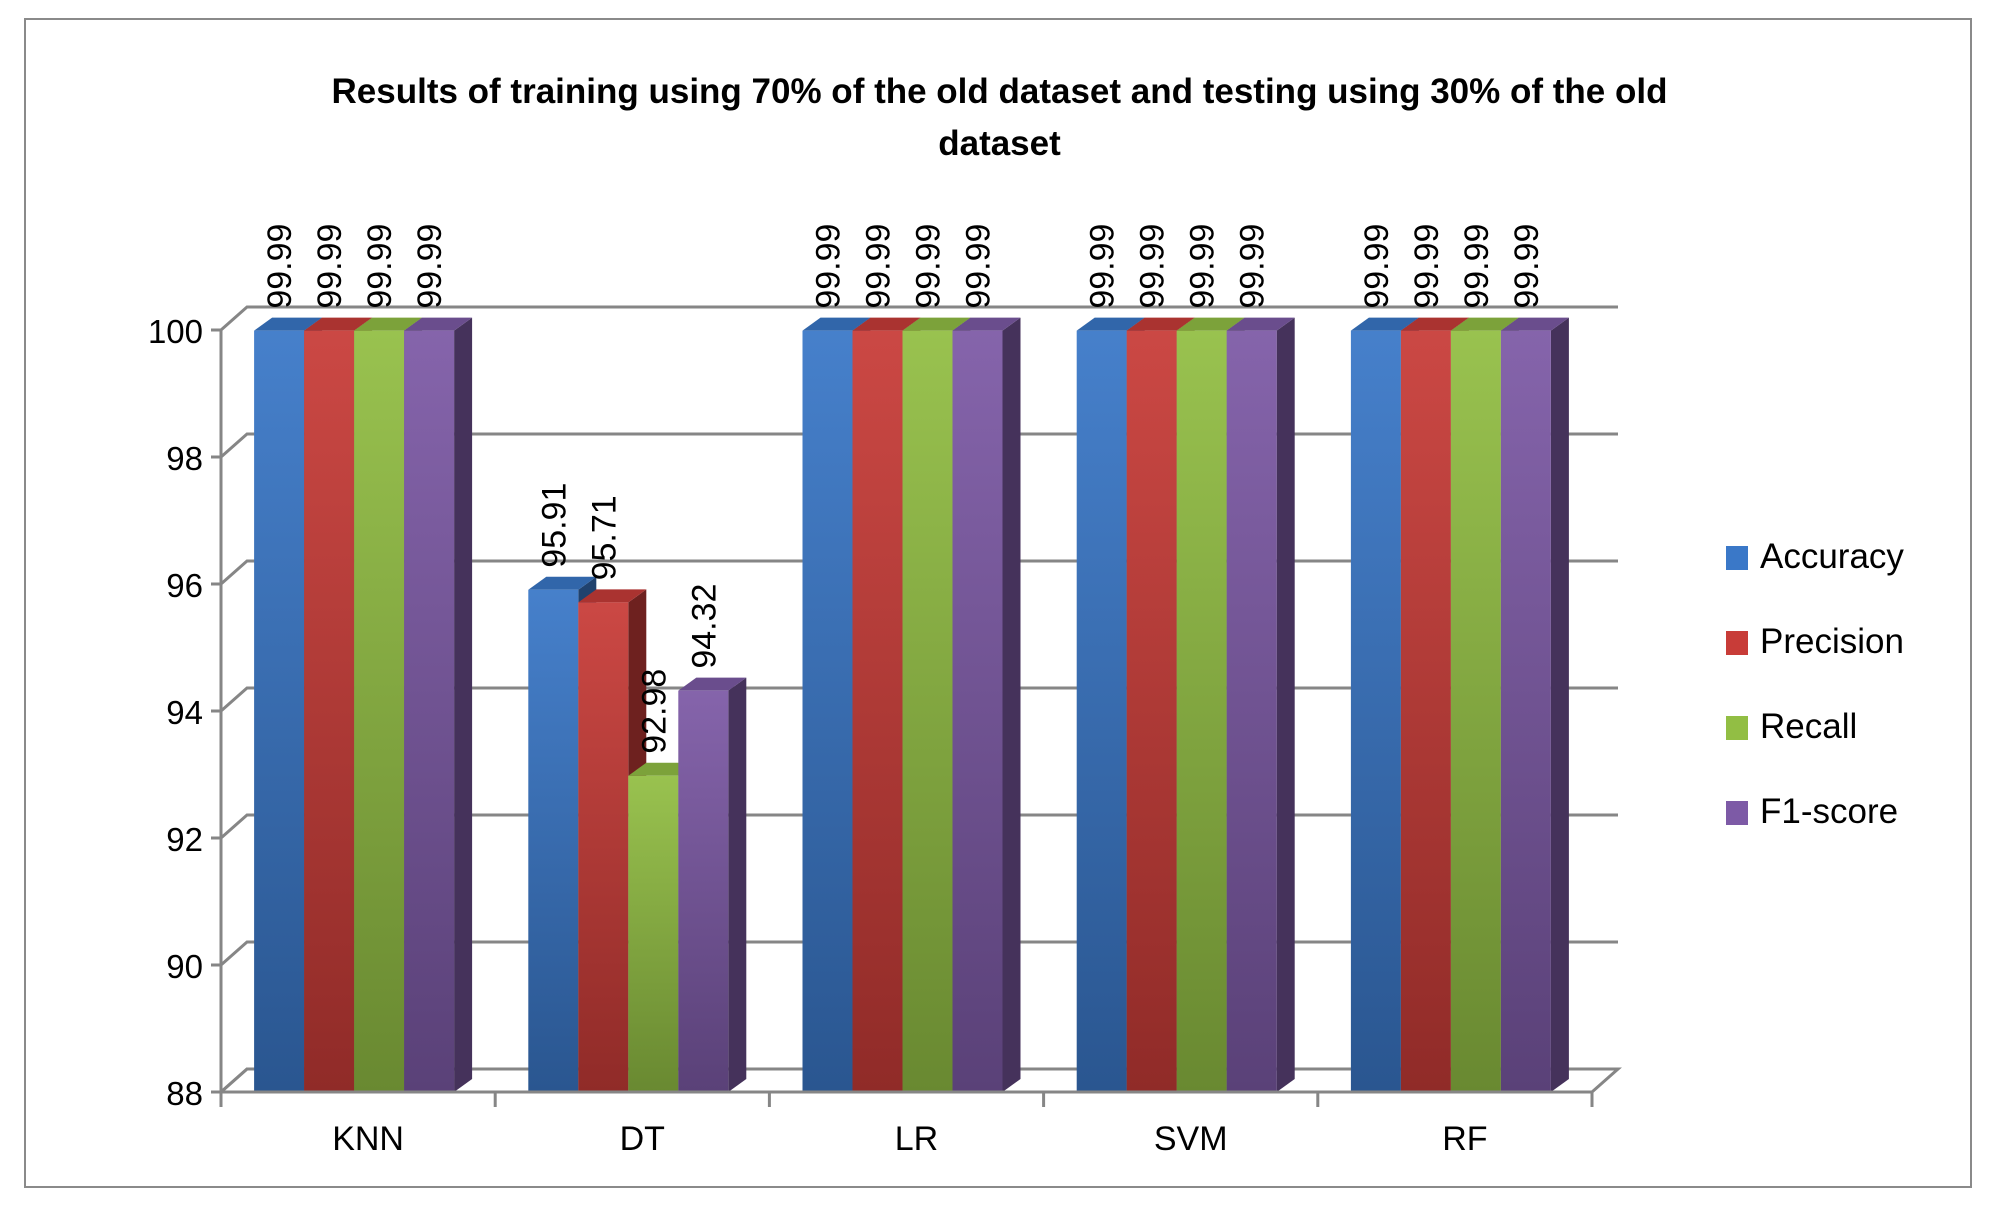  Describe the element at coordinates (184, 1093) in the screenshot. I see `y-tick-label: 88` at that location.